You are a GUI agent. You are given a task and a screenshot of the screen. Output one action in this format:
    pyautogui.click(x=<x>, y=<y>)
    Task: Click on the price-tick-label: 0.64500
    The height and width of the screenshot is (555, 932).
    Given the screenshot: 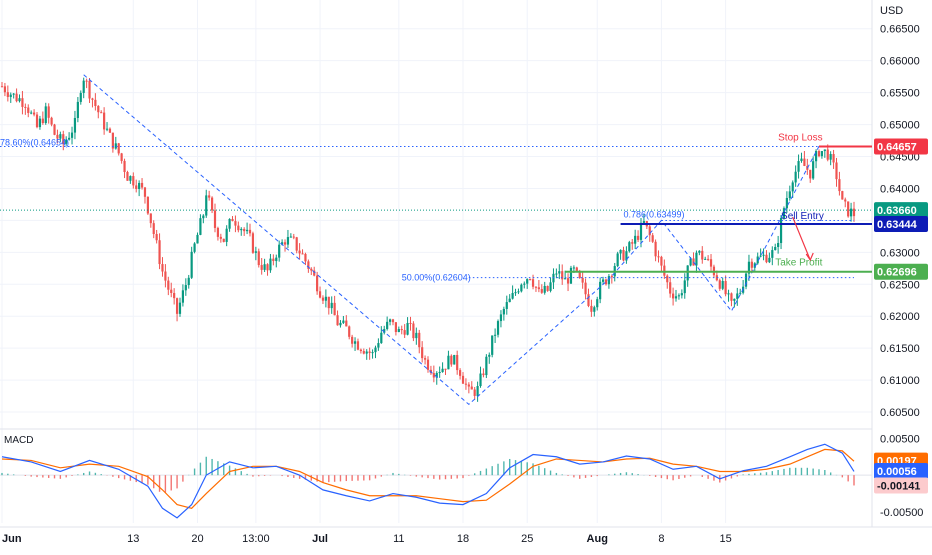 What is the action you would take?
    pyautogui.click(x=900, y=158)
    